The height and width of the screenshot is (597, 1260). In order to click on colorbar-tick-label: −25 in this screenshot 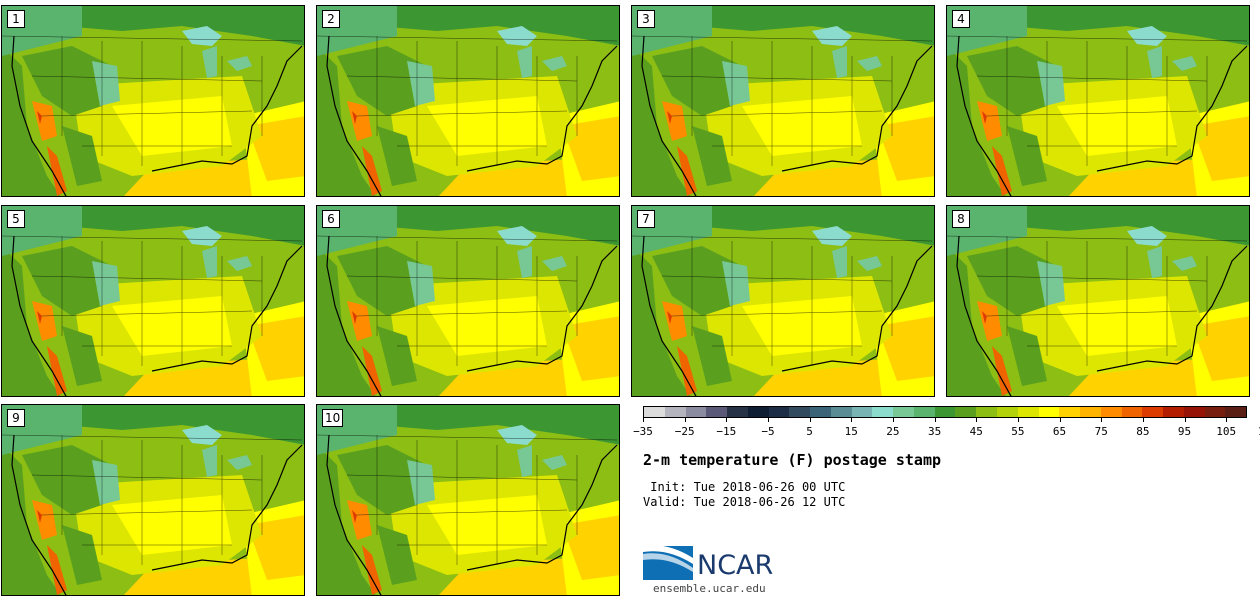, I will do `click(684, 431)`.